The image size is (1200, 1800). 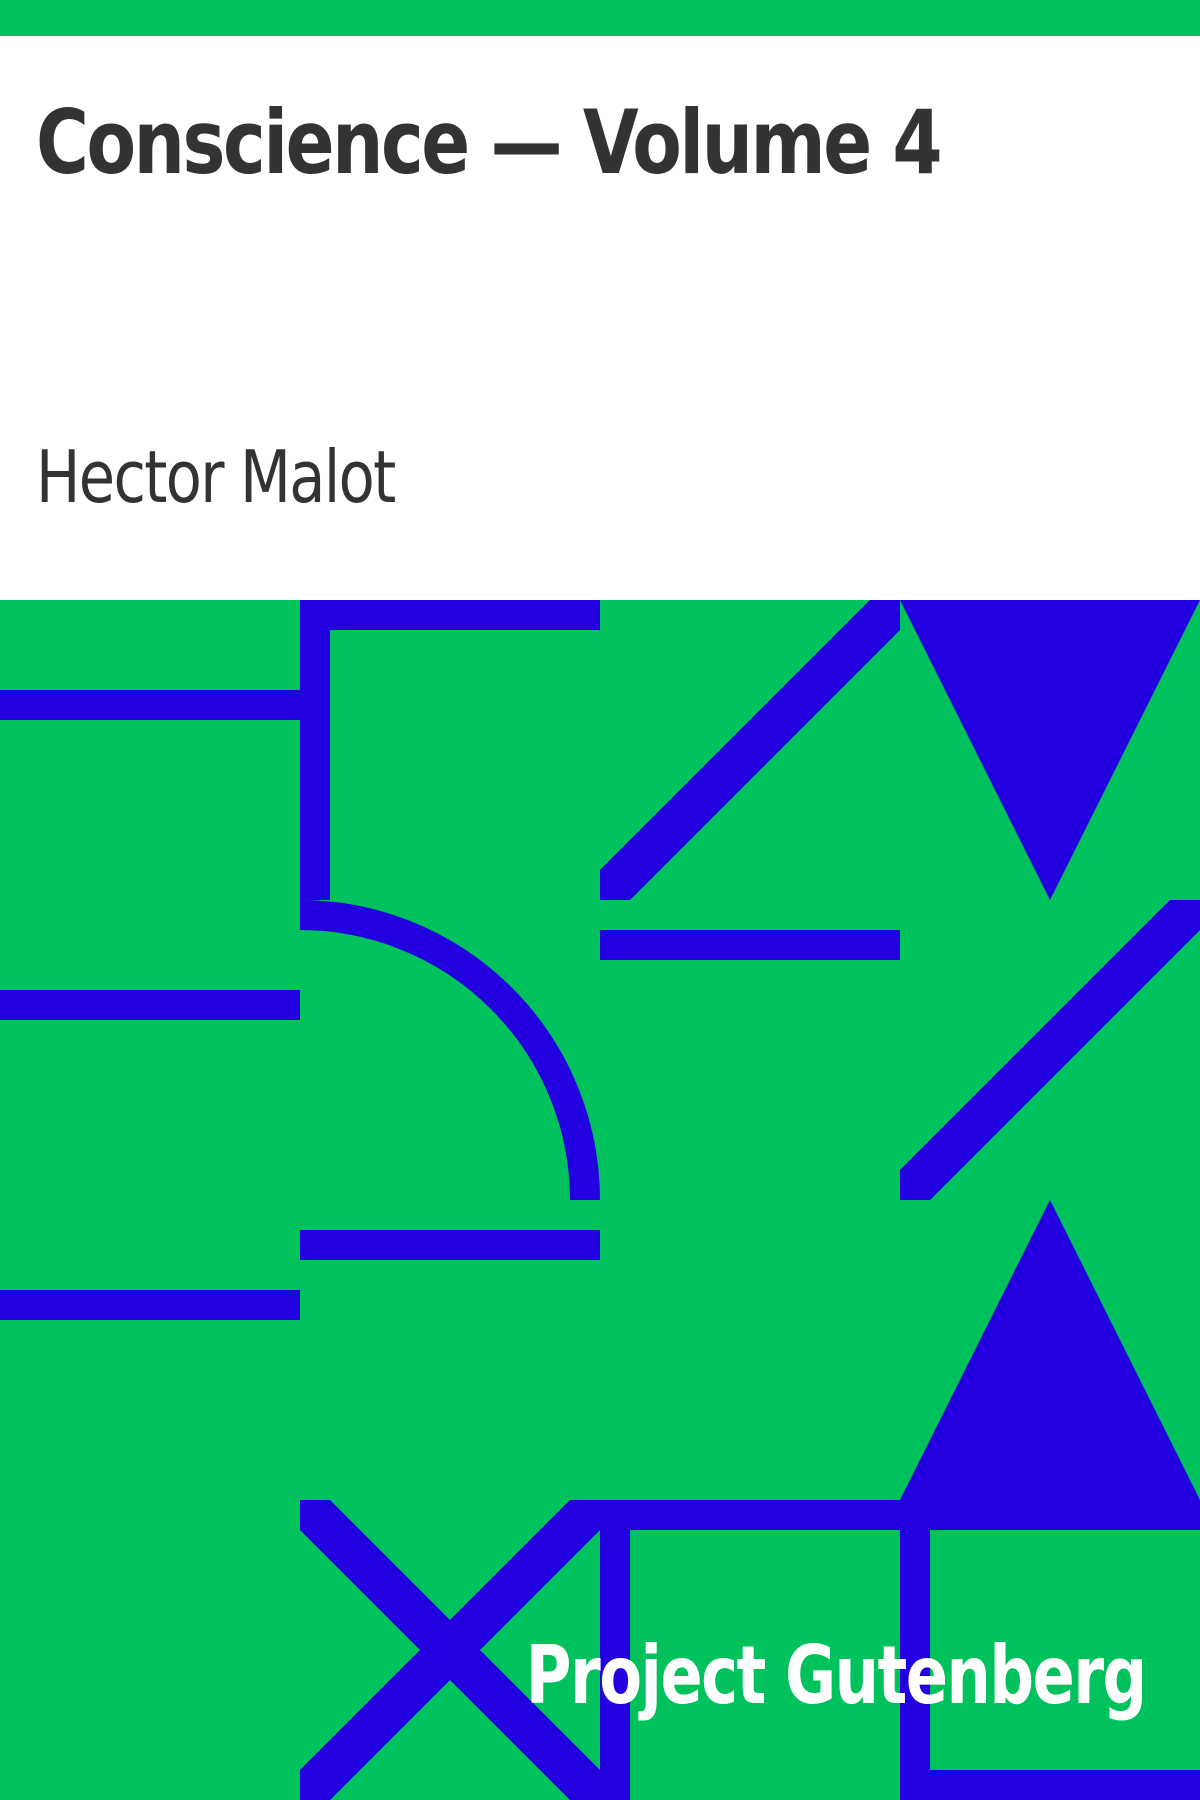 I want to click on publisher-name: Project Gutenberg, so click(x=836, y=1675).